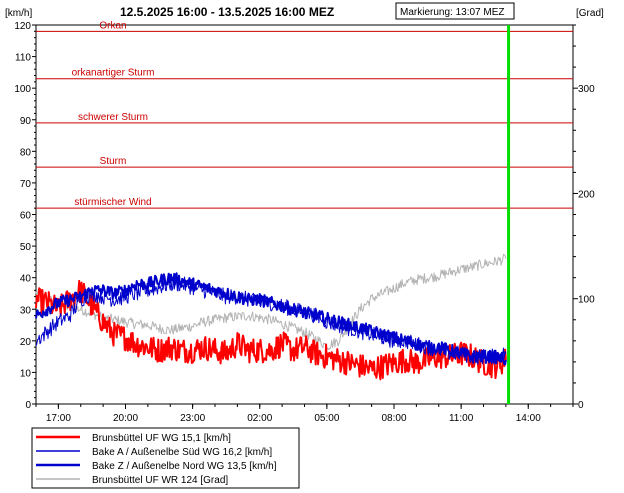 This screenshot has height=493, width=624. What do you see at coordinates (125, 418) in the screenshot?
I see `x-tick-label-1: 20:00` at bounding box center [125, 418].